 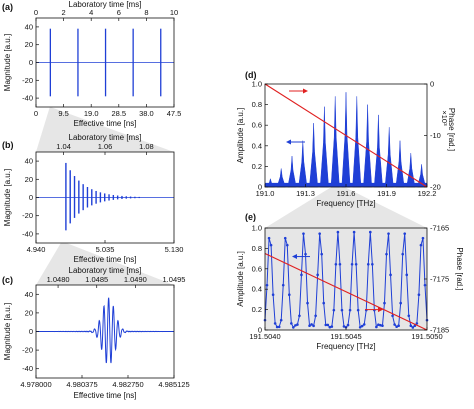 I want to click on y-axis-tick-label: 0, so click(x=31, y=197).